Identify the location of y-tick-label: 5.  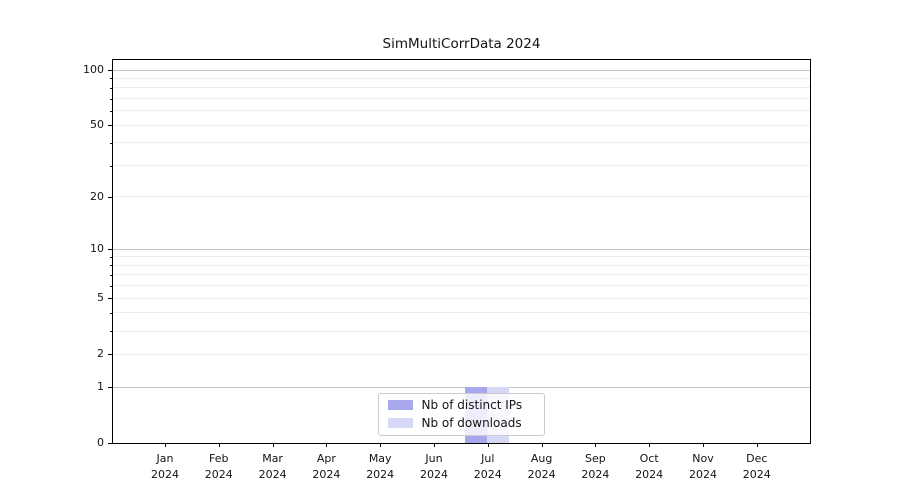
(100, 298).